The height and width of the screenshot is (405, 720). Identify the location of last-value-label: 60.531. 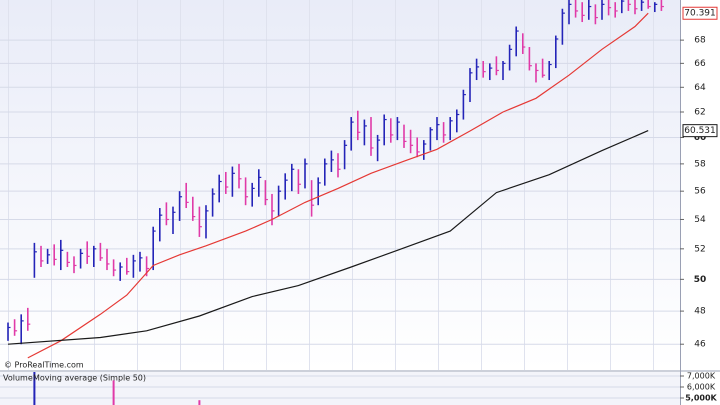
(700, 131).